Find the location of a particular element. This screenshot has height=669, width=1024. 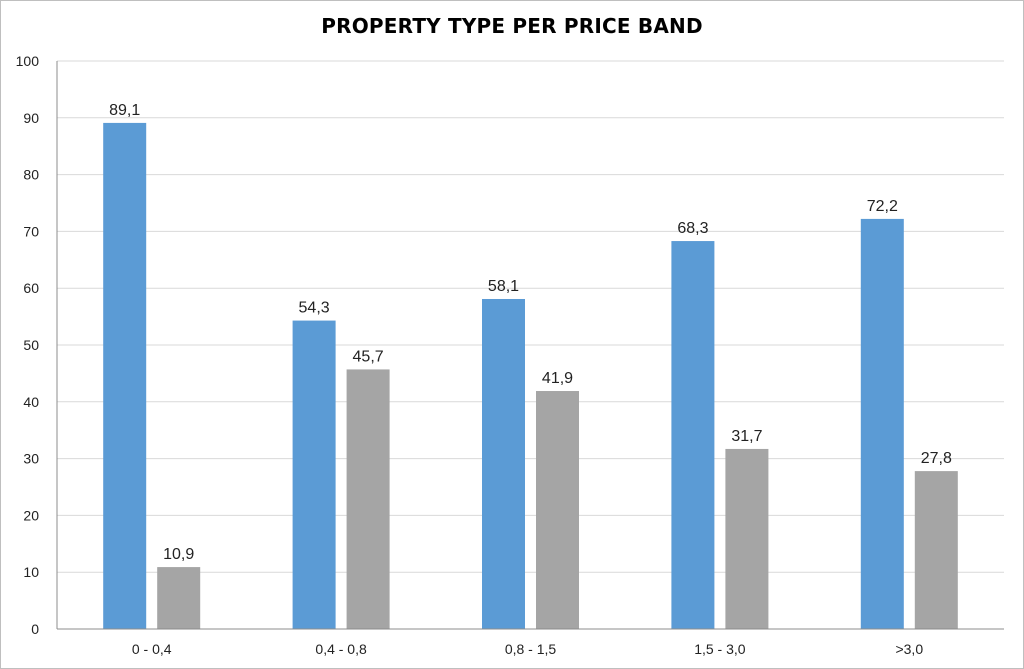

y-axis-ticks: 0 10 20 30 40 50 60 70 80 90 100 is located at coordinates (28, 345).